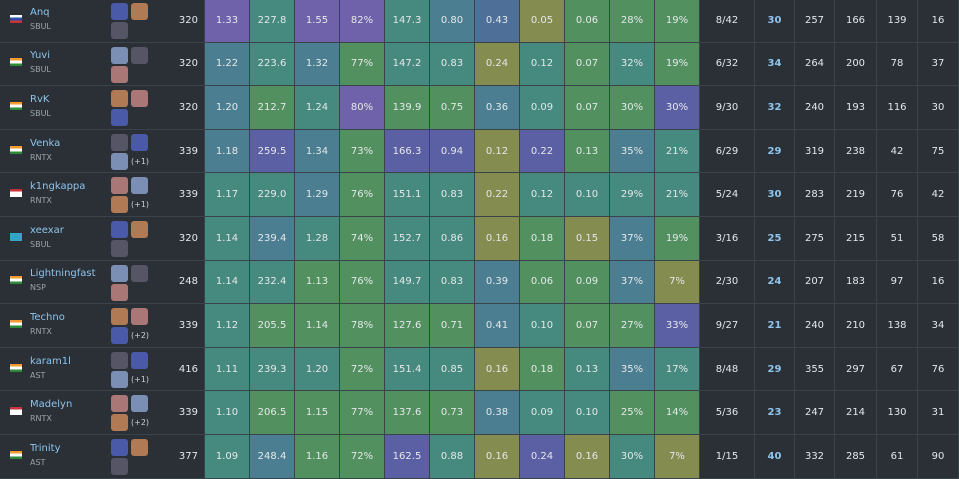  I want to click on stat-cell: 147.2, so click(407, 64).